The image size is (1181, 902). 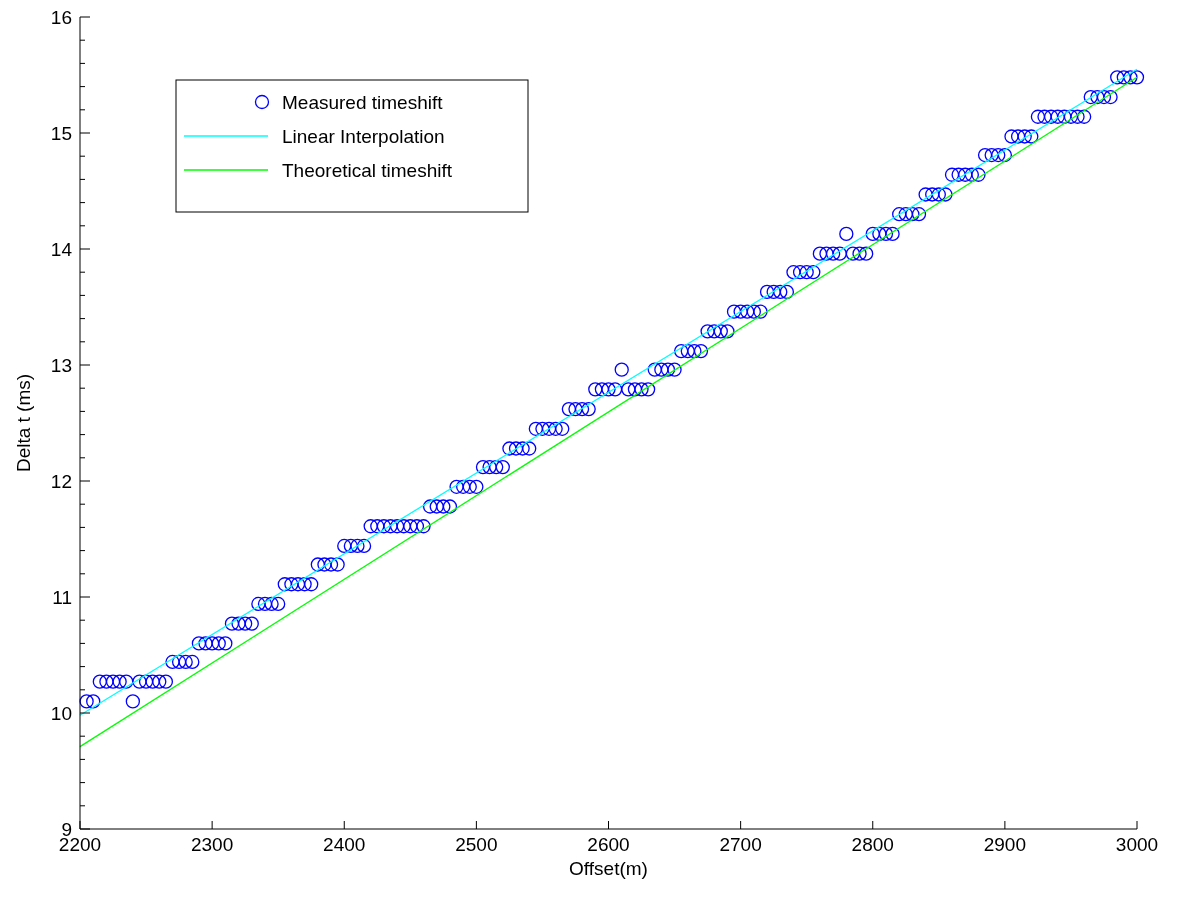 I want to click on y-tick-label: 13, so click(x=61, y=365).